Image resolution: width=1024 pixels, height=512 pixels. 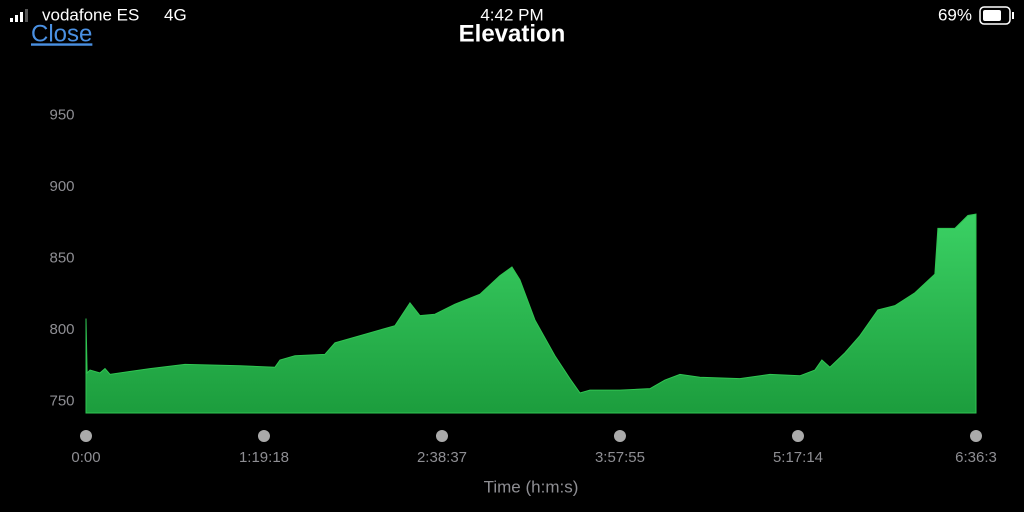 I want to click on y-tick-label: 800, so click(x=61, y=329).